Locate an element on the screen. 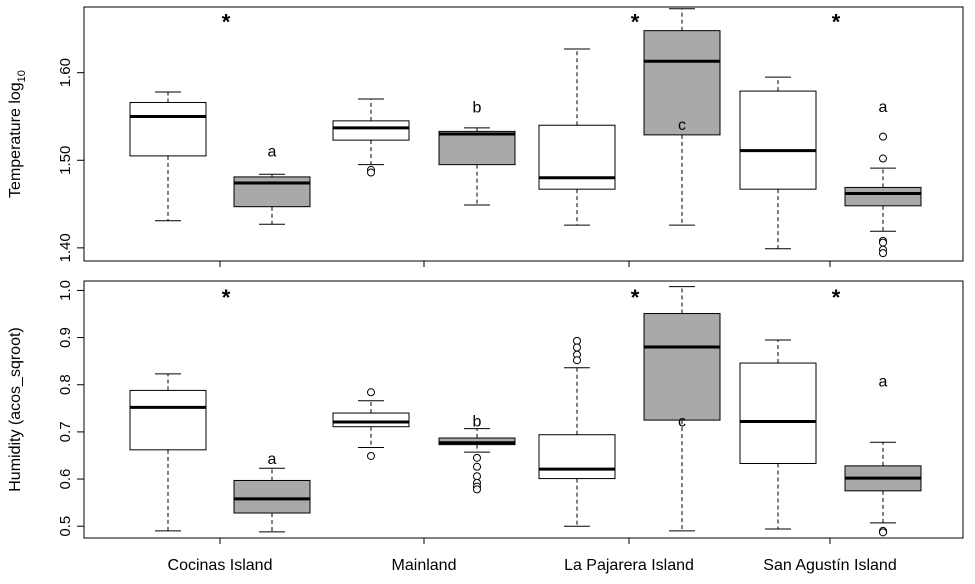 Image resolution: width=975 pixels, height=584 pixels. y-tick-label: 1.0 is located at coordinates (65, 290).